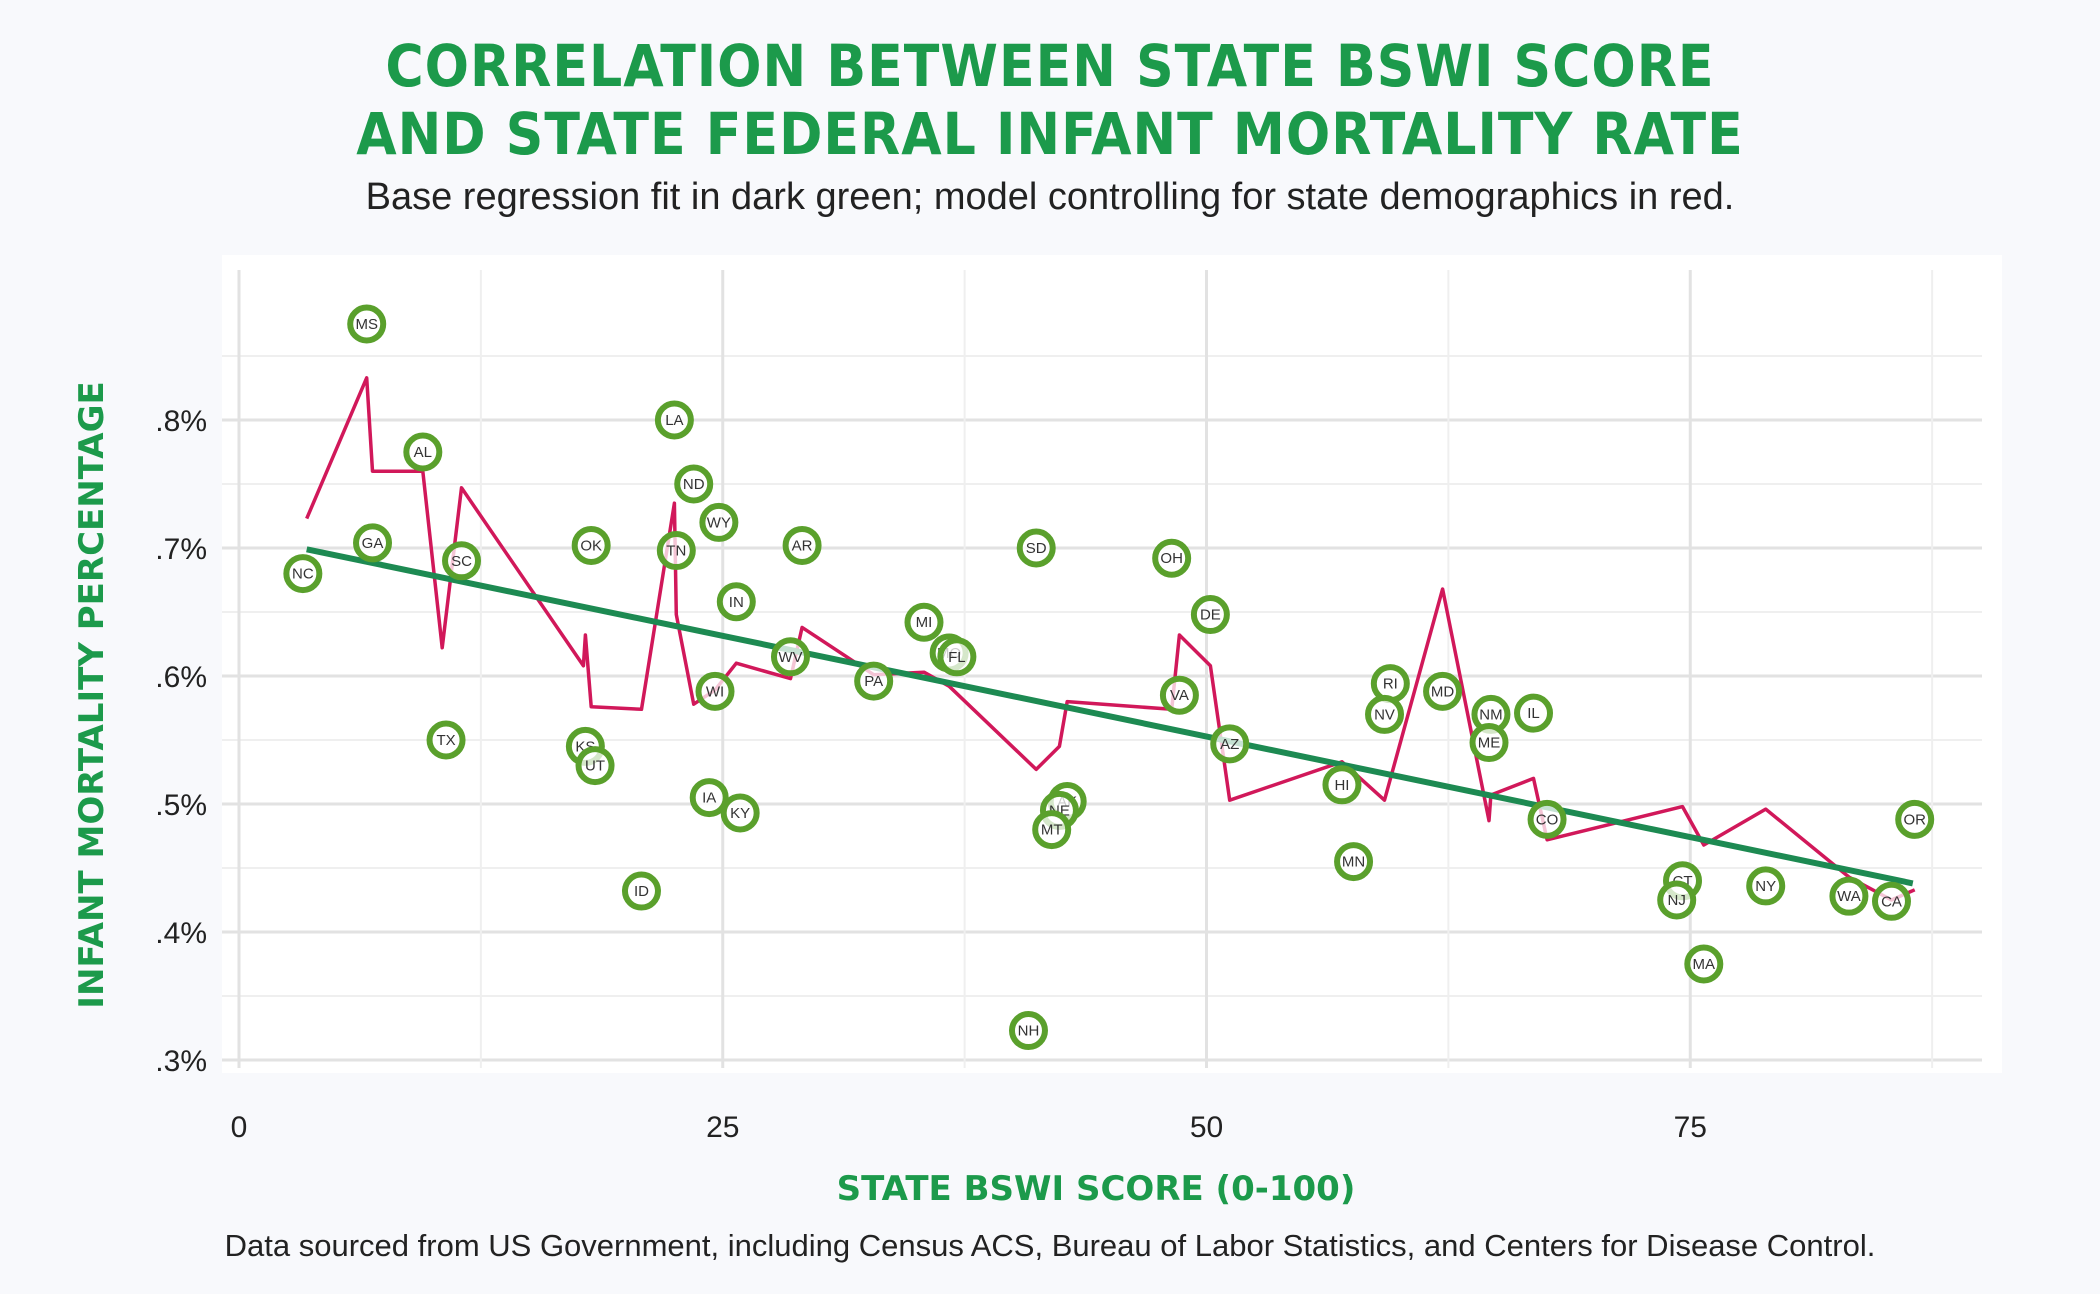  I want to click on point-label: NC, so click(303, 574).